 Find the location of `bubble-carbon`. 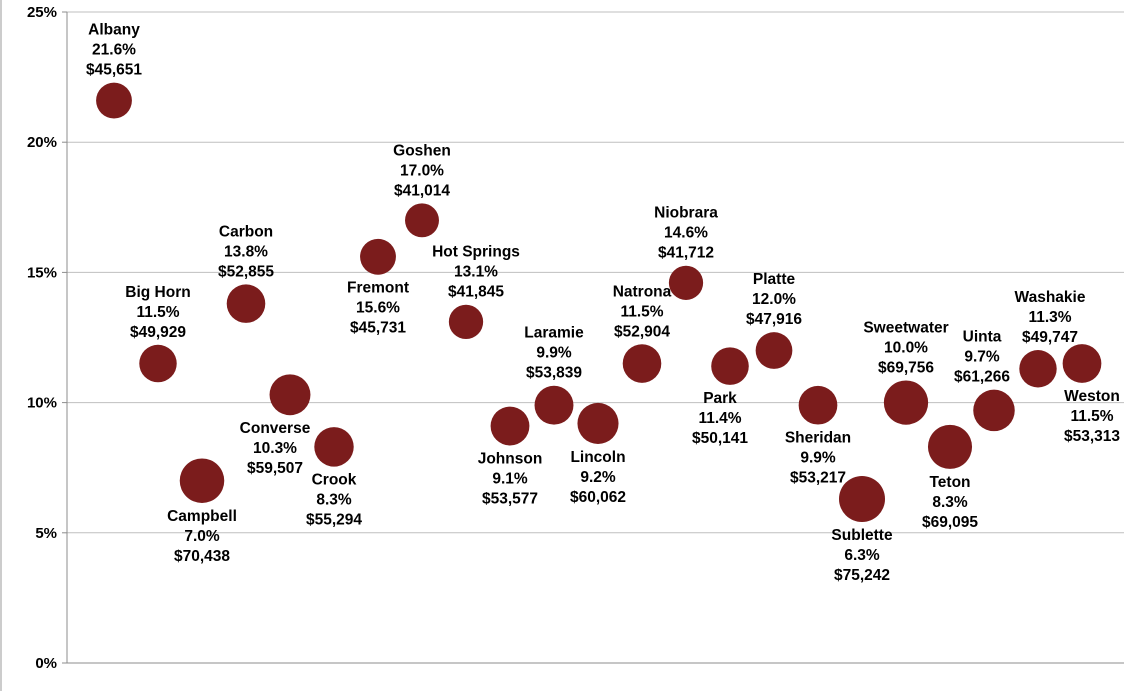

bubble-carbon is located at coordinates (246, 303).